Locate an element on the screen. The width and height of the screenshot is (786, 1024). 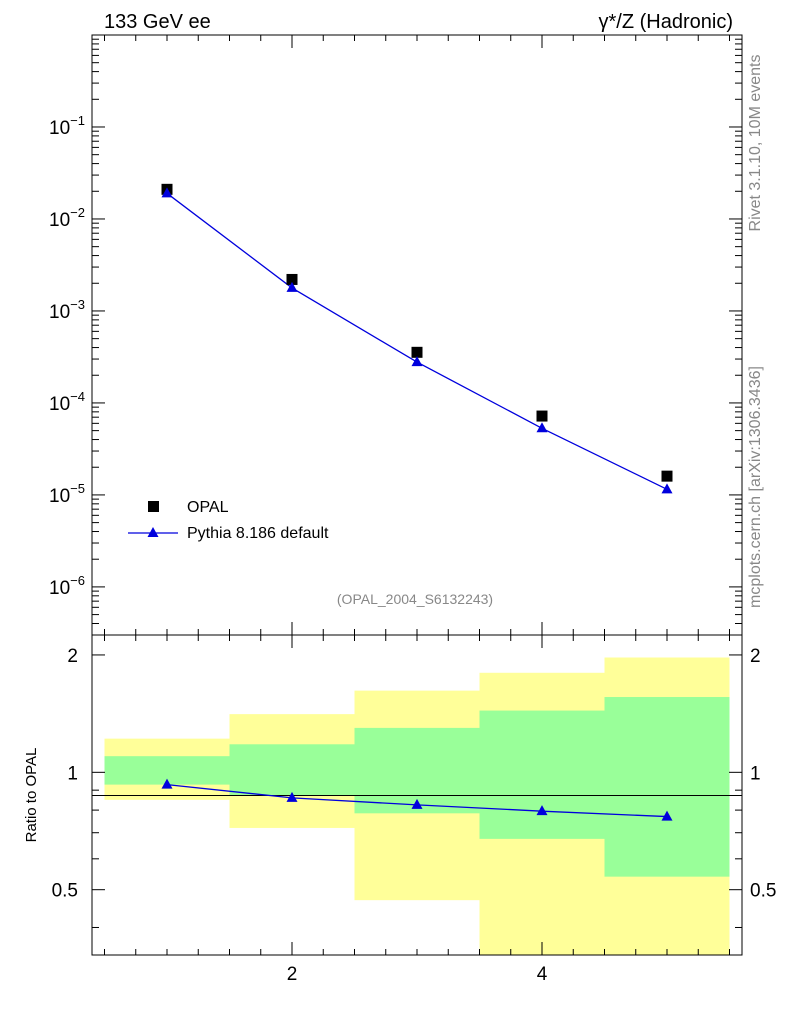
ratio-y-tick-label: 2 is located at coordinates (72, 656).